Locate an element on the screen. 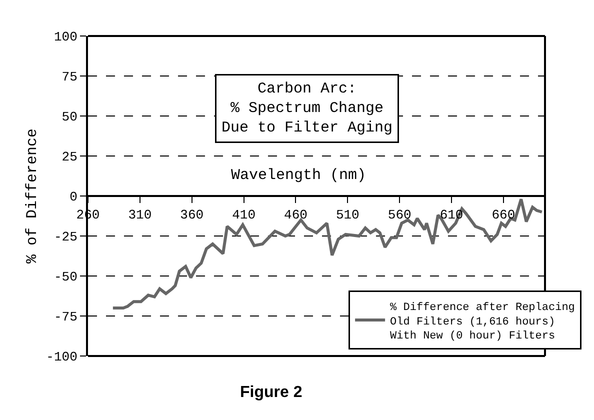 The image size is (594, 420). y-tick-label: -100 is located at coordinates (62, 357).